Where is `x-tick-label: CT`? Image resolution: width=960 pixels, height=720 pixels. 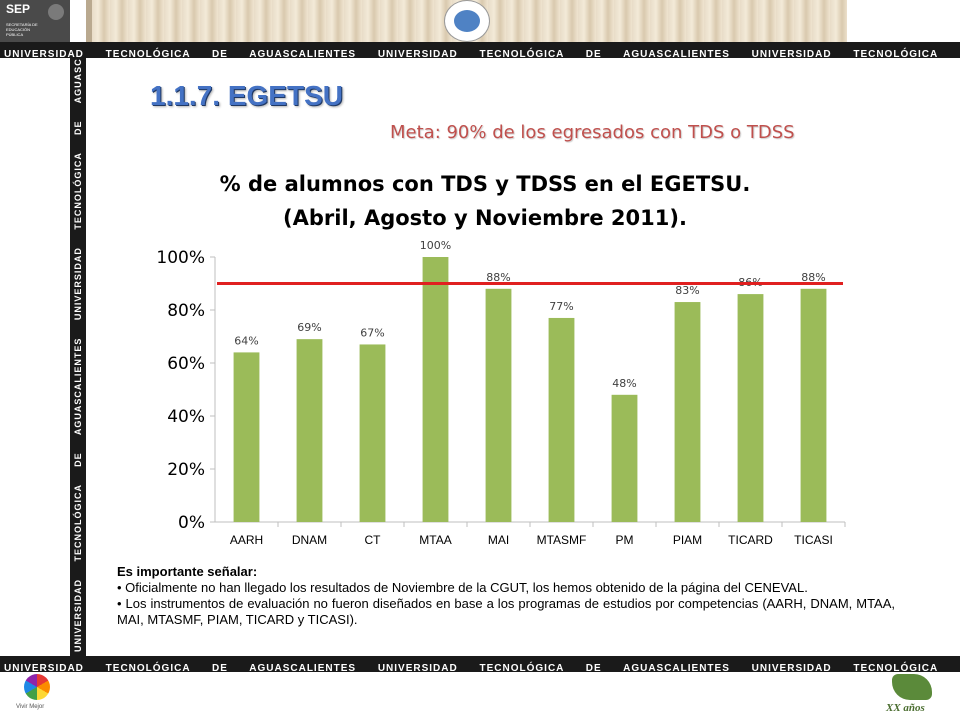 x-tick-label: CT is located at coordinates (373, 540).